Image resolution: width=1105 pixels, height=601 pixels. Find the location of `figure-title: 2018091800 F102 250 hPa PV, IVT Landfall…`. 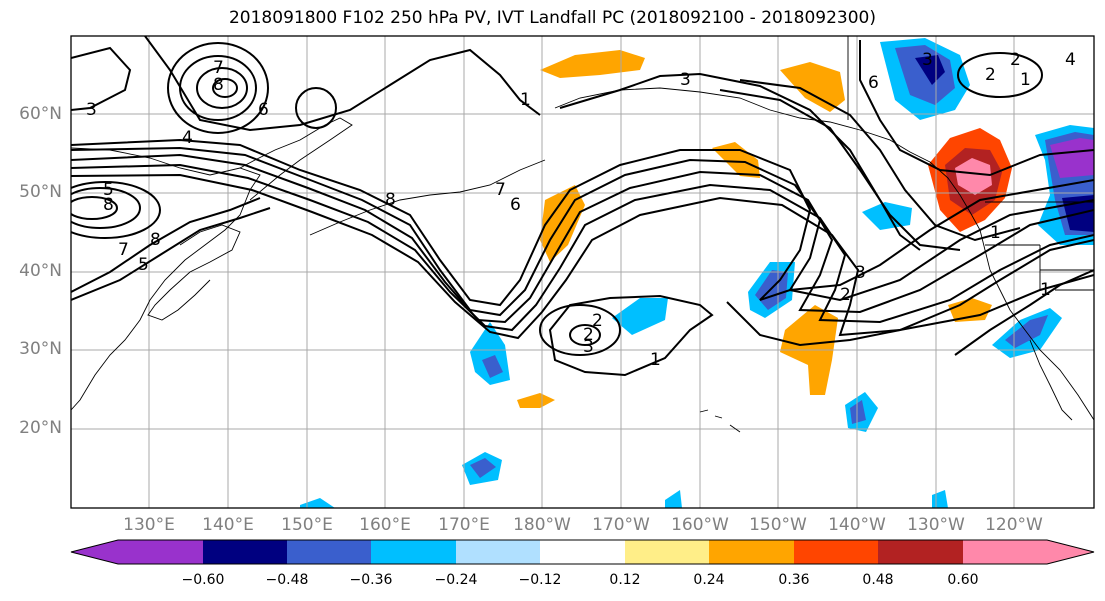

figure-title: 2018091800 F102 250 hPa PV, IVT Landfall… is located at coordinates (552, 18).